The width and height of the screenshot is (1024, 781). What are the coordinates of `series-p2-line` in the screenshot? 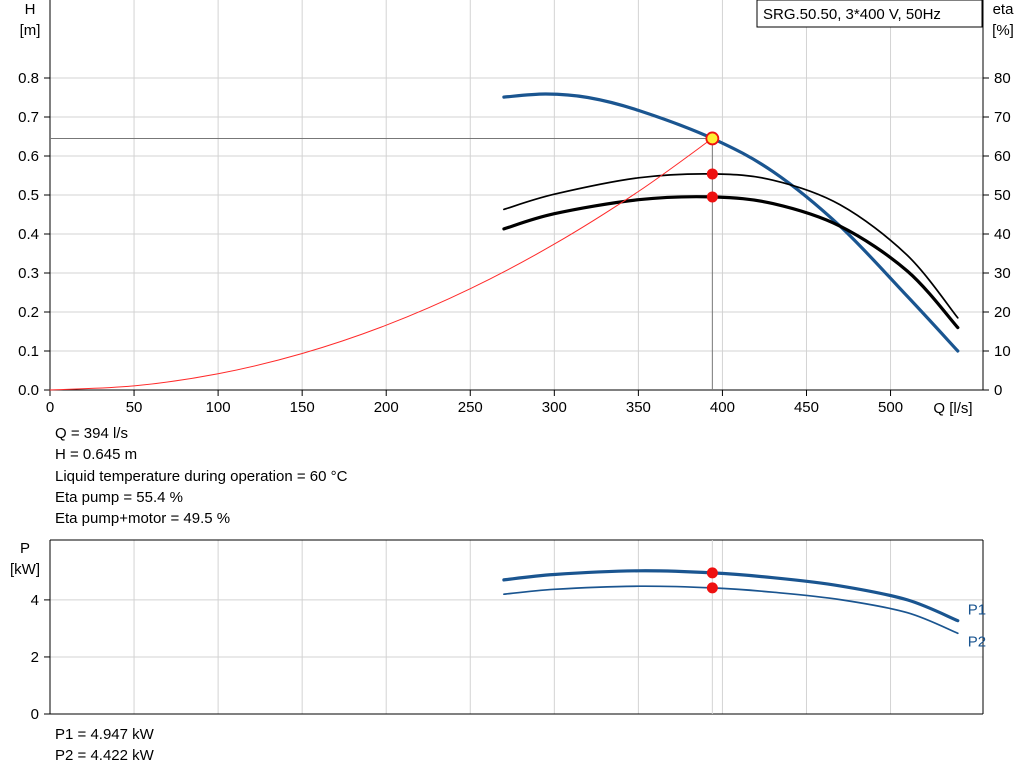 It's located at (731, 610).